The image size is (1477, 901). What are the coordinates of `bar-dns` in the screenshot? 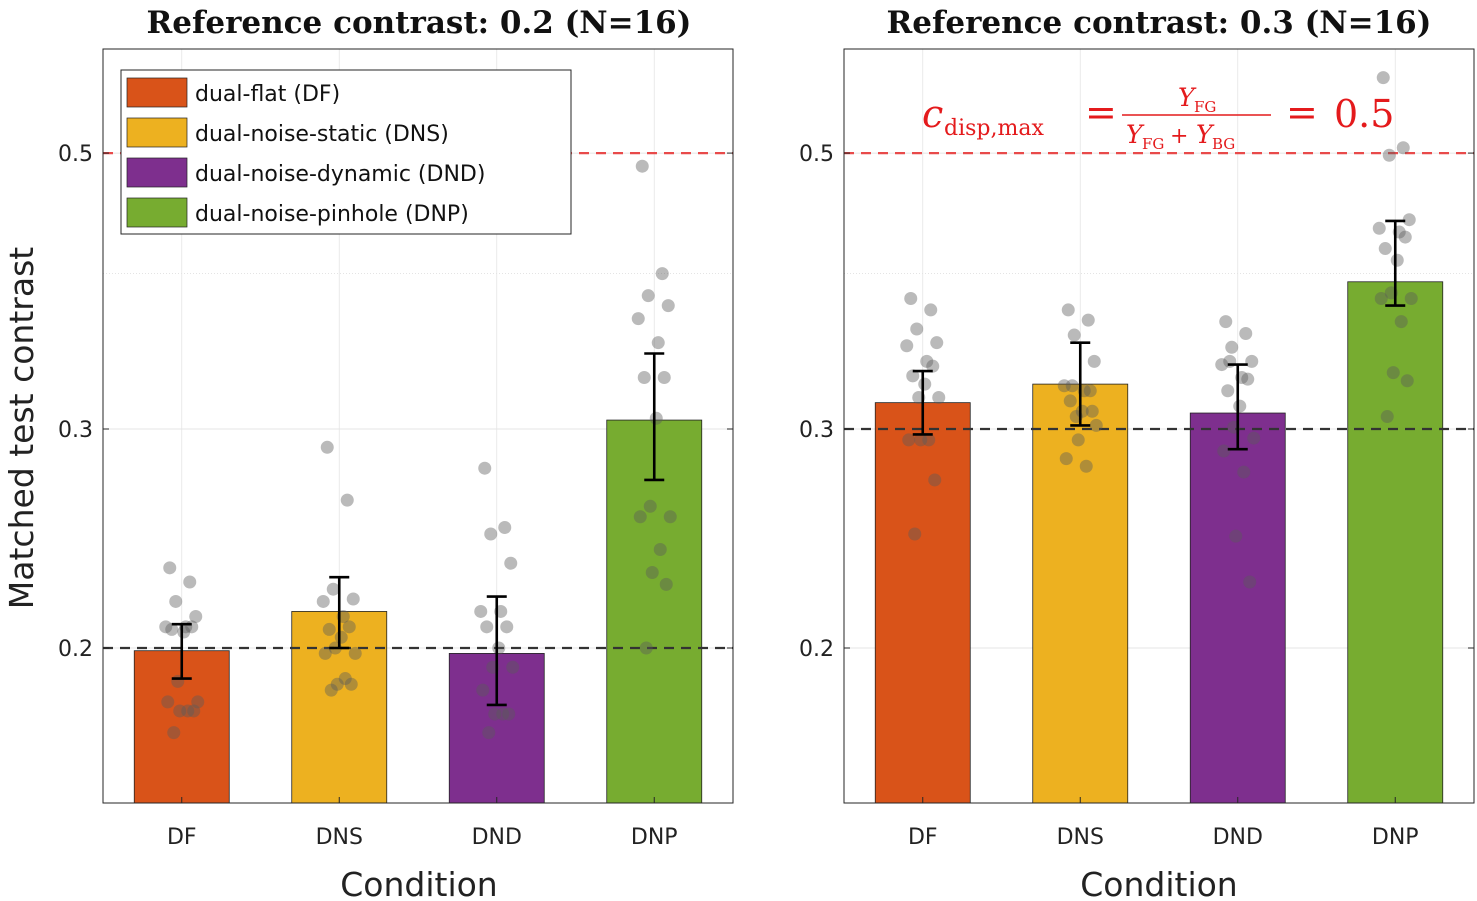 It's located at (1080, 593).